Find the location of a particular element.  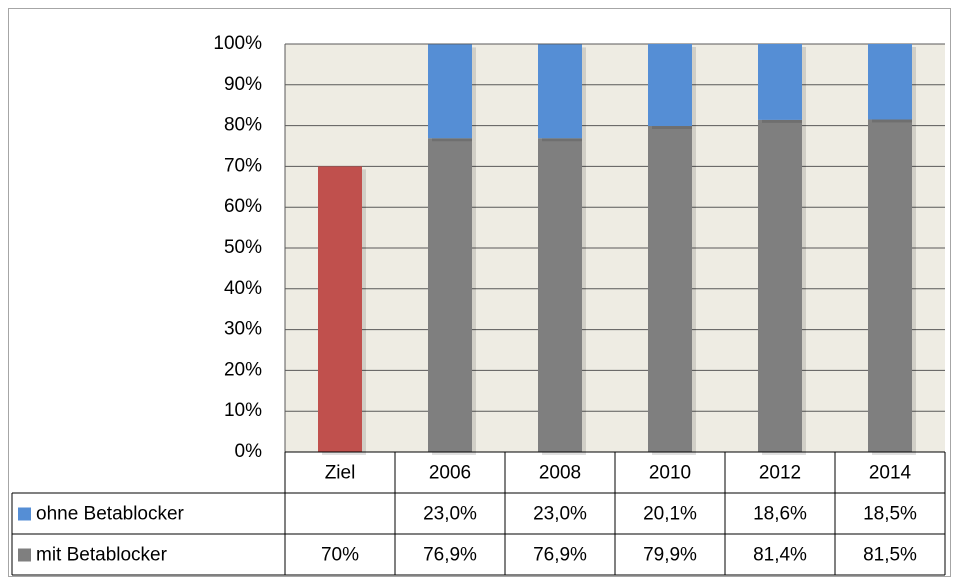

y-tick-label: 20% is located at coordinates (243, 369).